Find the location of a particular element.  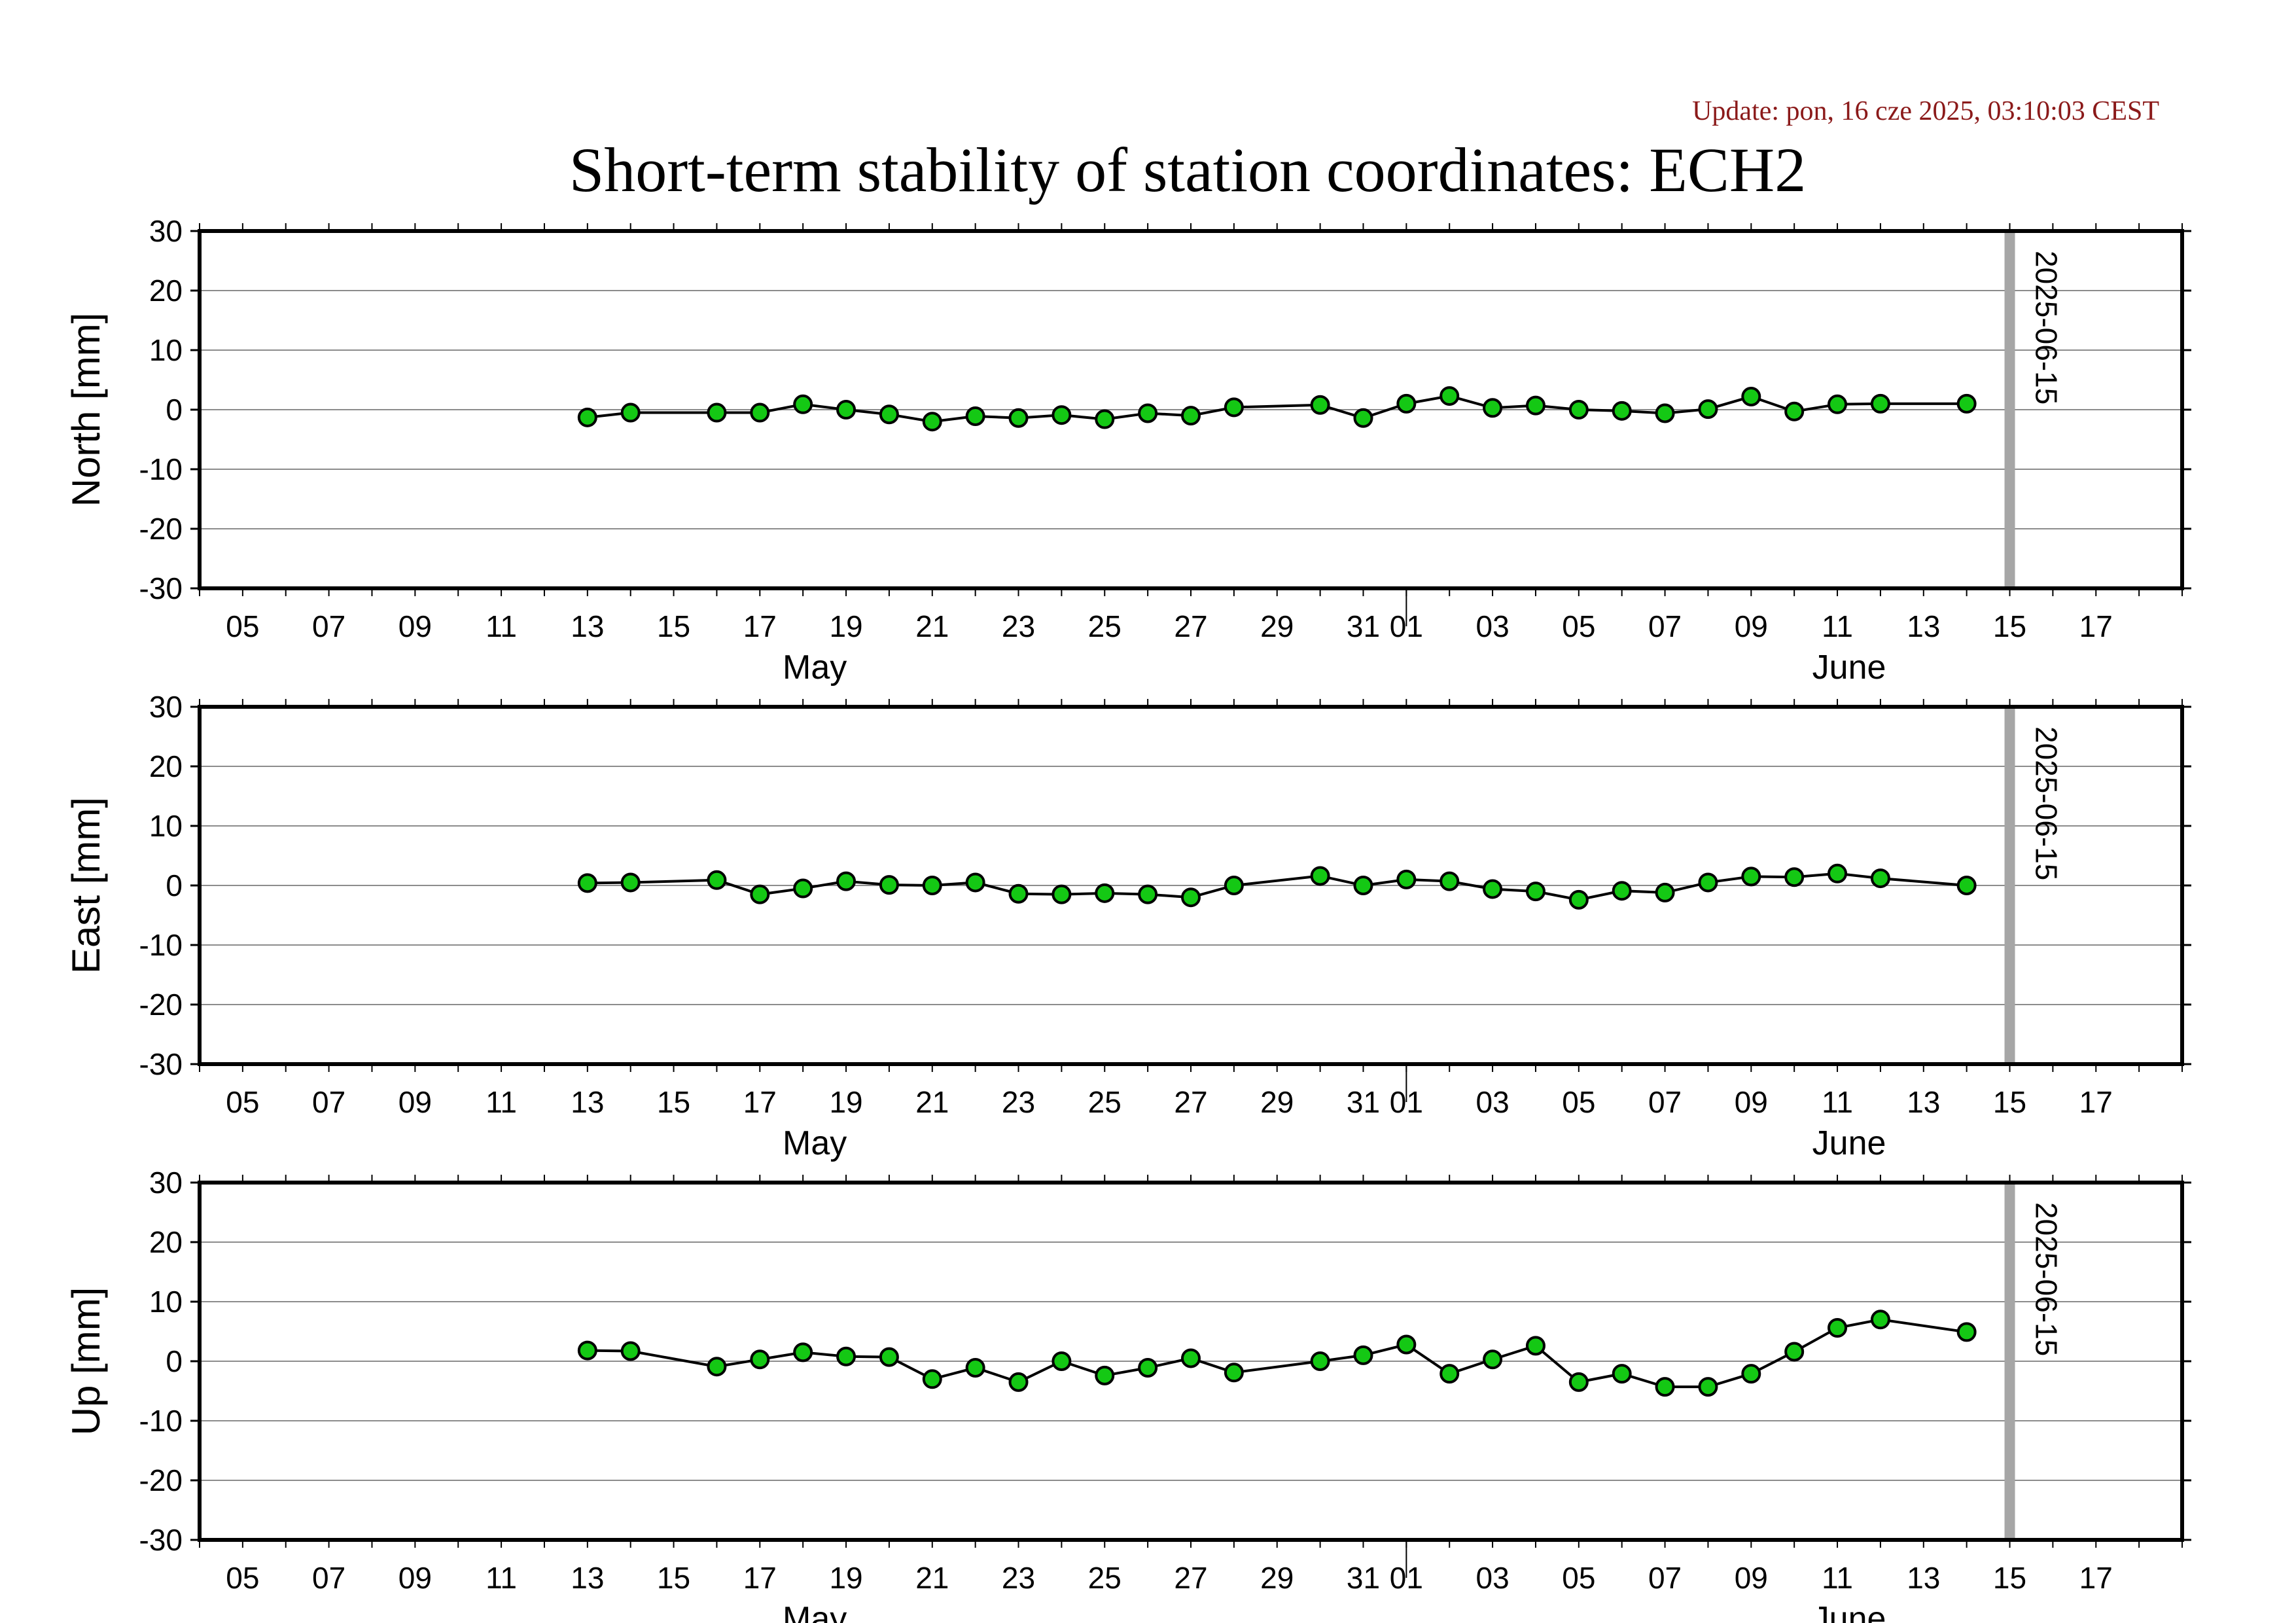

x-tick-label: 07 is located at coordinates (1665, 626).